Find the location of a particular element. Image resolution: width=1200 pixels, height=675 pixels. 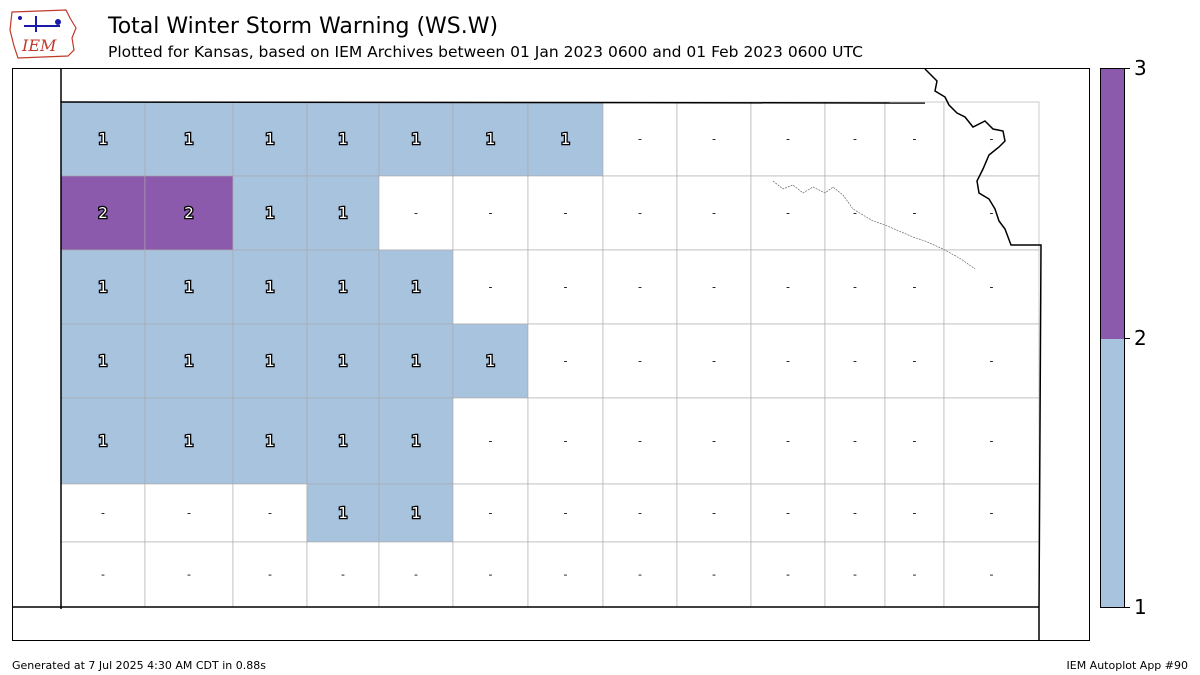

county-value-r5-c2: - is located at coordinates (270, 513).